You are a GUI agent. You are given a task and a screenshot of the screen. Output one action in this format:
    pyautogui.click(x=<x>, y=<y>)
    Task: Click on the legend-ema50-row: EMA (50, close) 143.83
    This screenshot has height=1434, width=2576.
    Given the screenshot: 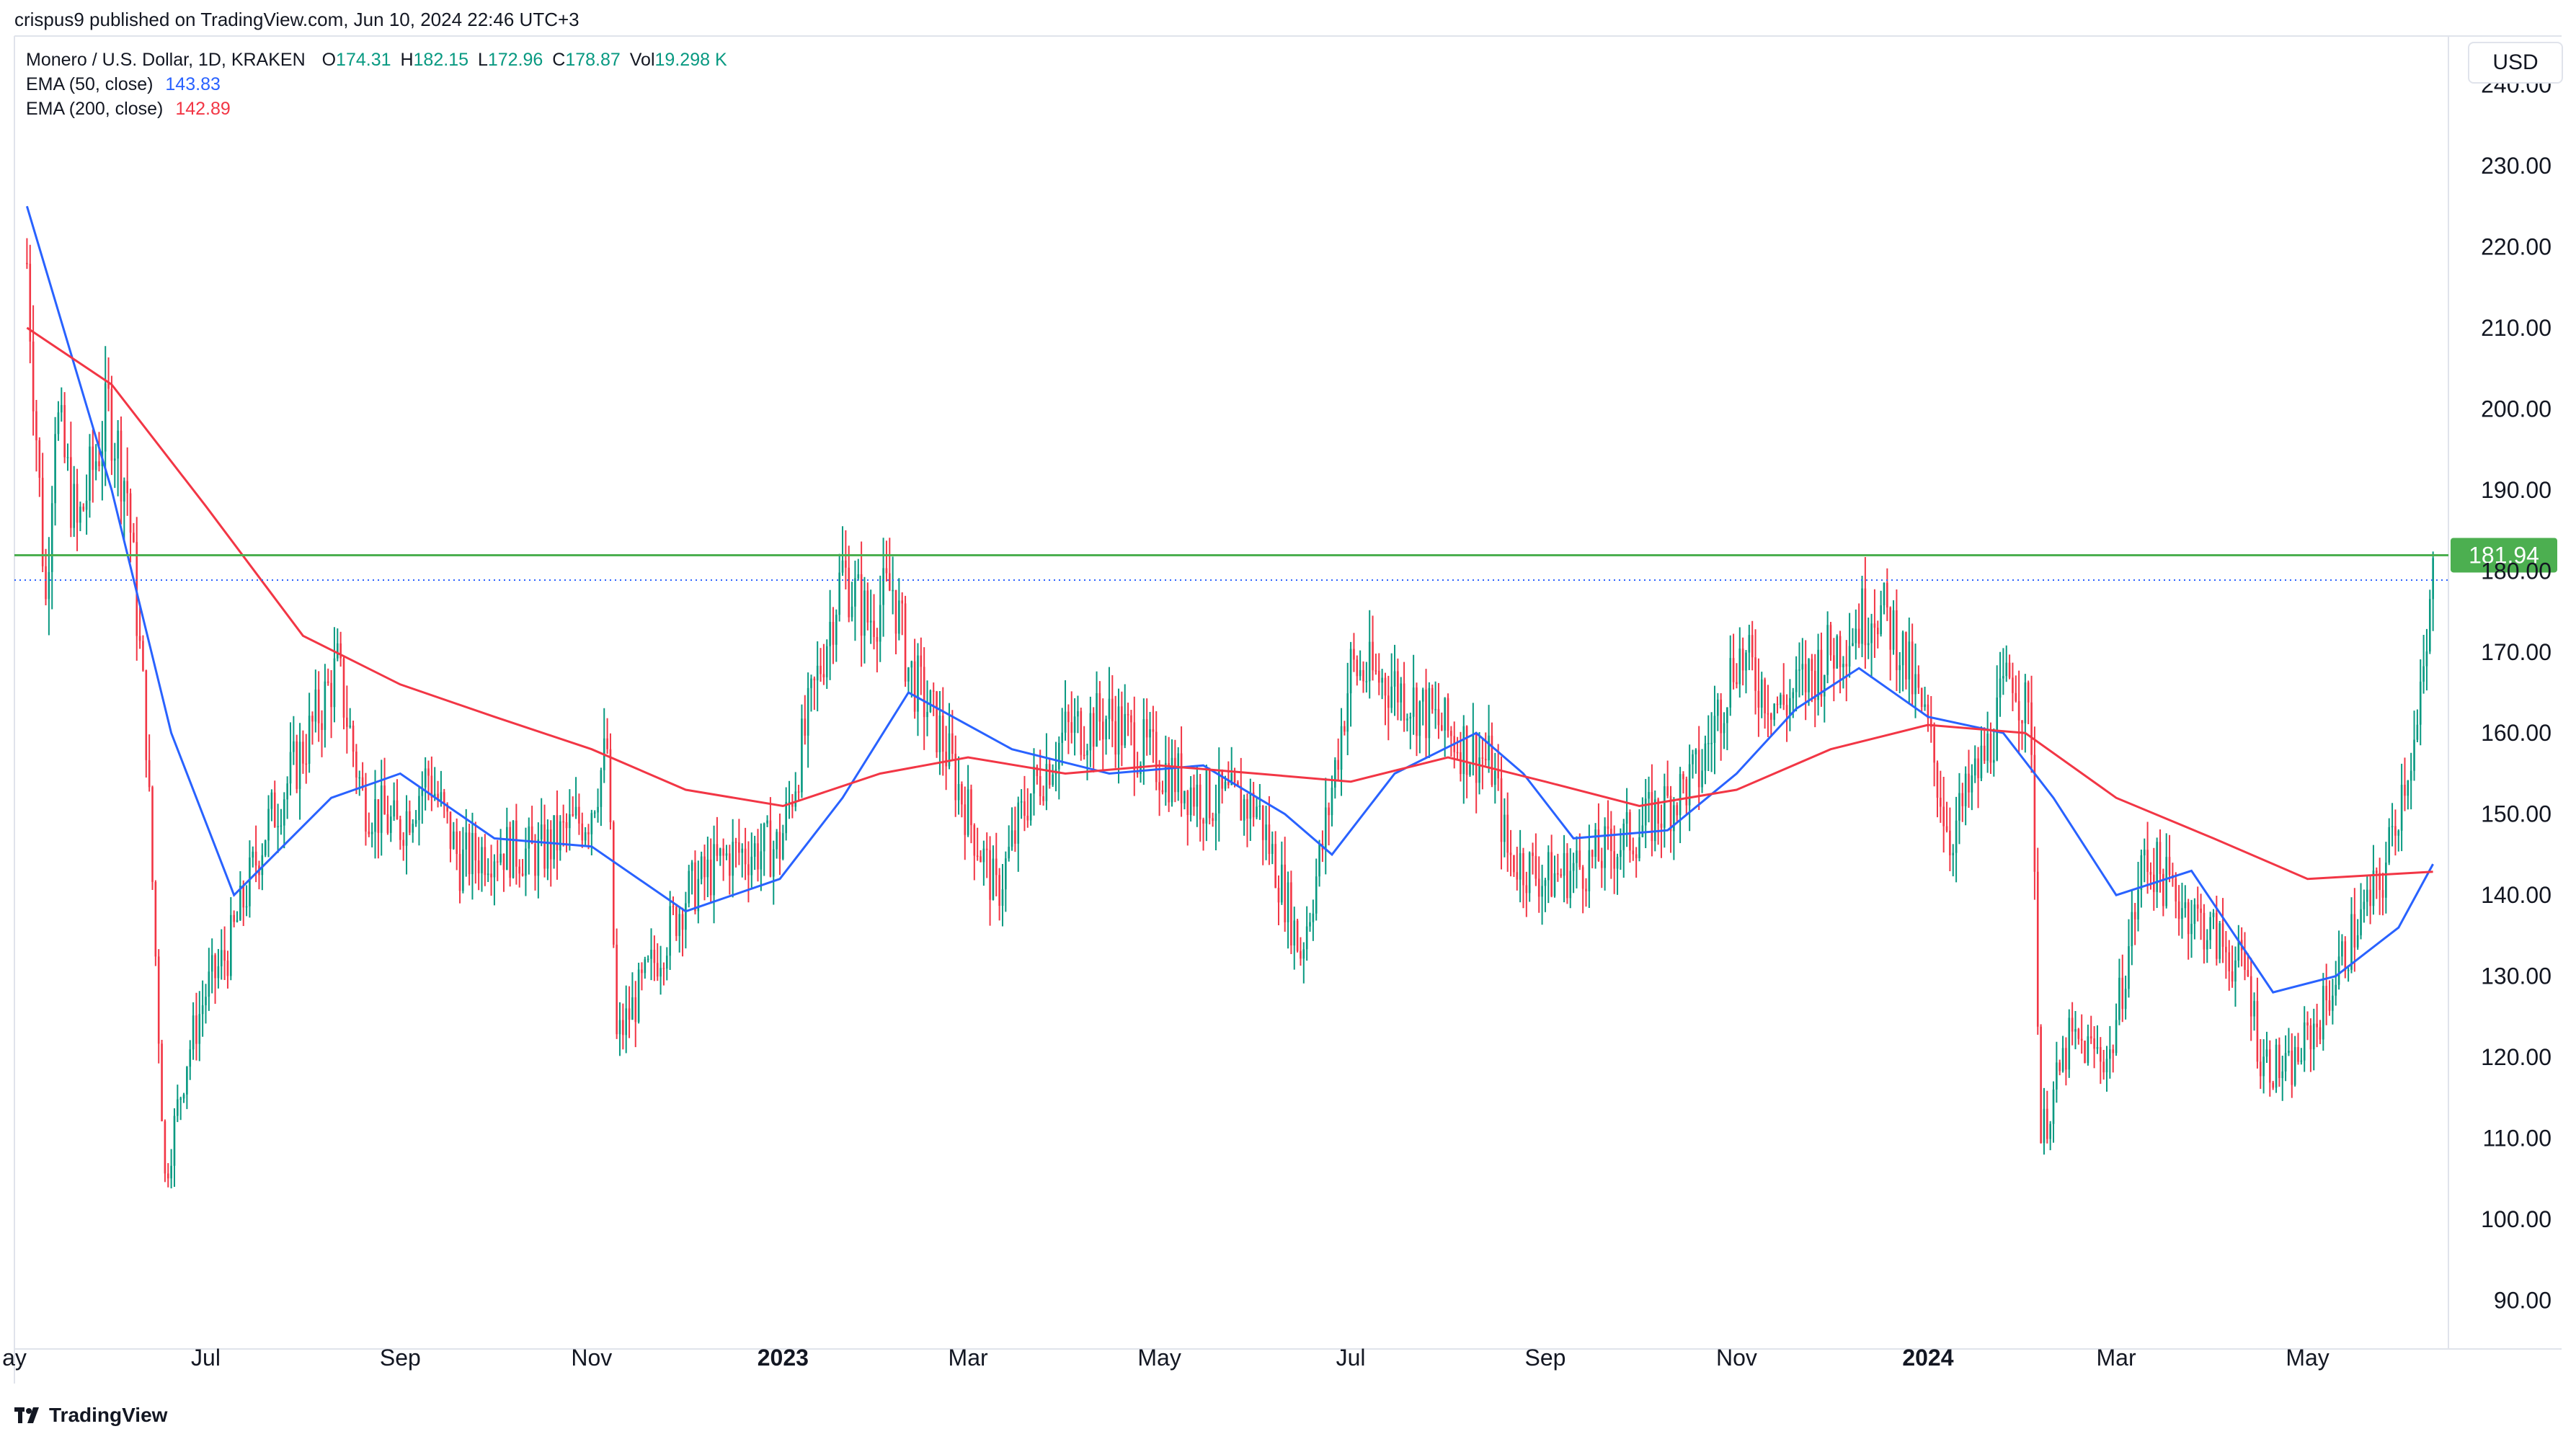 What is the action you would take?
    pyautogui.click(x=376, y=84)
    